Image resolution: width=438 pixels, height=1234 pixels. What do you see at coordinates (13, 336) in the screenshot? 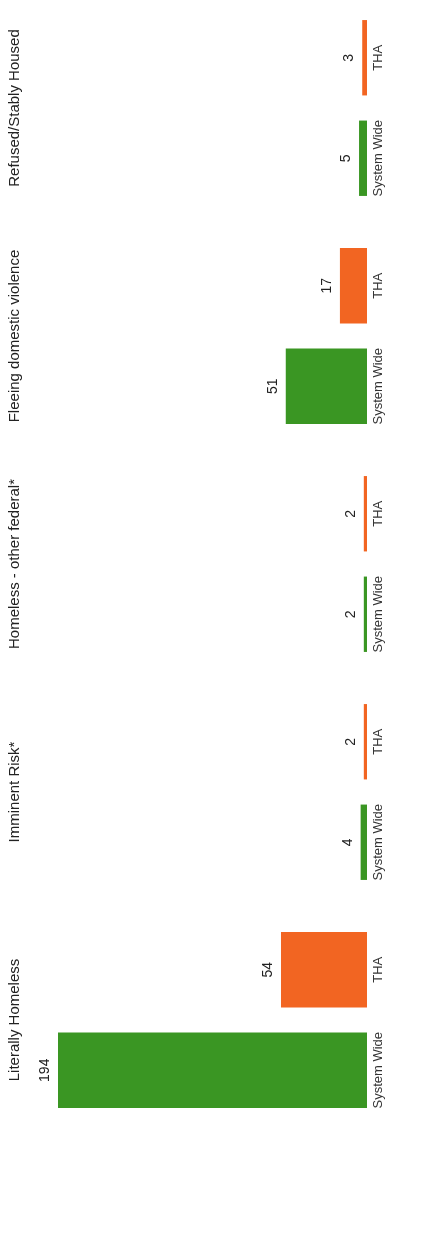
I see `y-tick-label: Fleeing domestic violence` at bounding box center [13, 336].